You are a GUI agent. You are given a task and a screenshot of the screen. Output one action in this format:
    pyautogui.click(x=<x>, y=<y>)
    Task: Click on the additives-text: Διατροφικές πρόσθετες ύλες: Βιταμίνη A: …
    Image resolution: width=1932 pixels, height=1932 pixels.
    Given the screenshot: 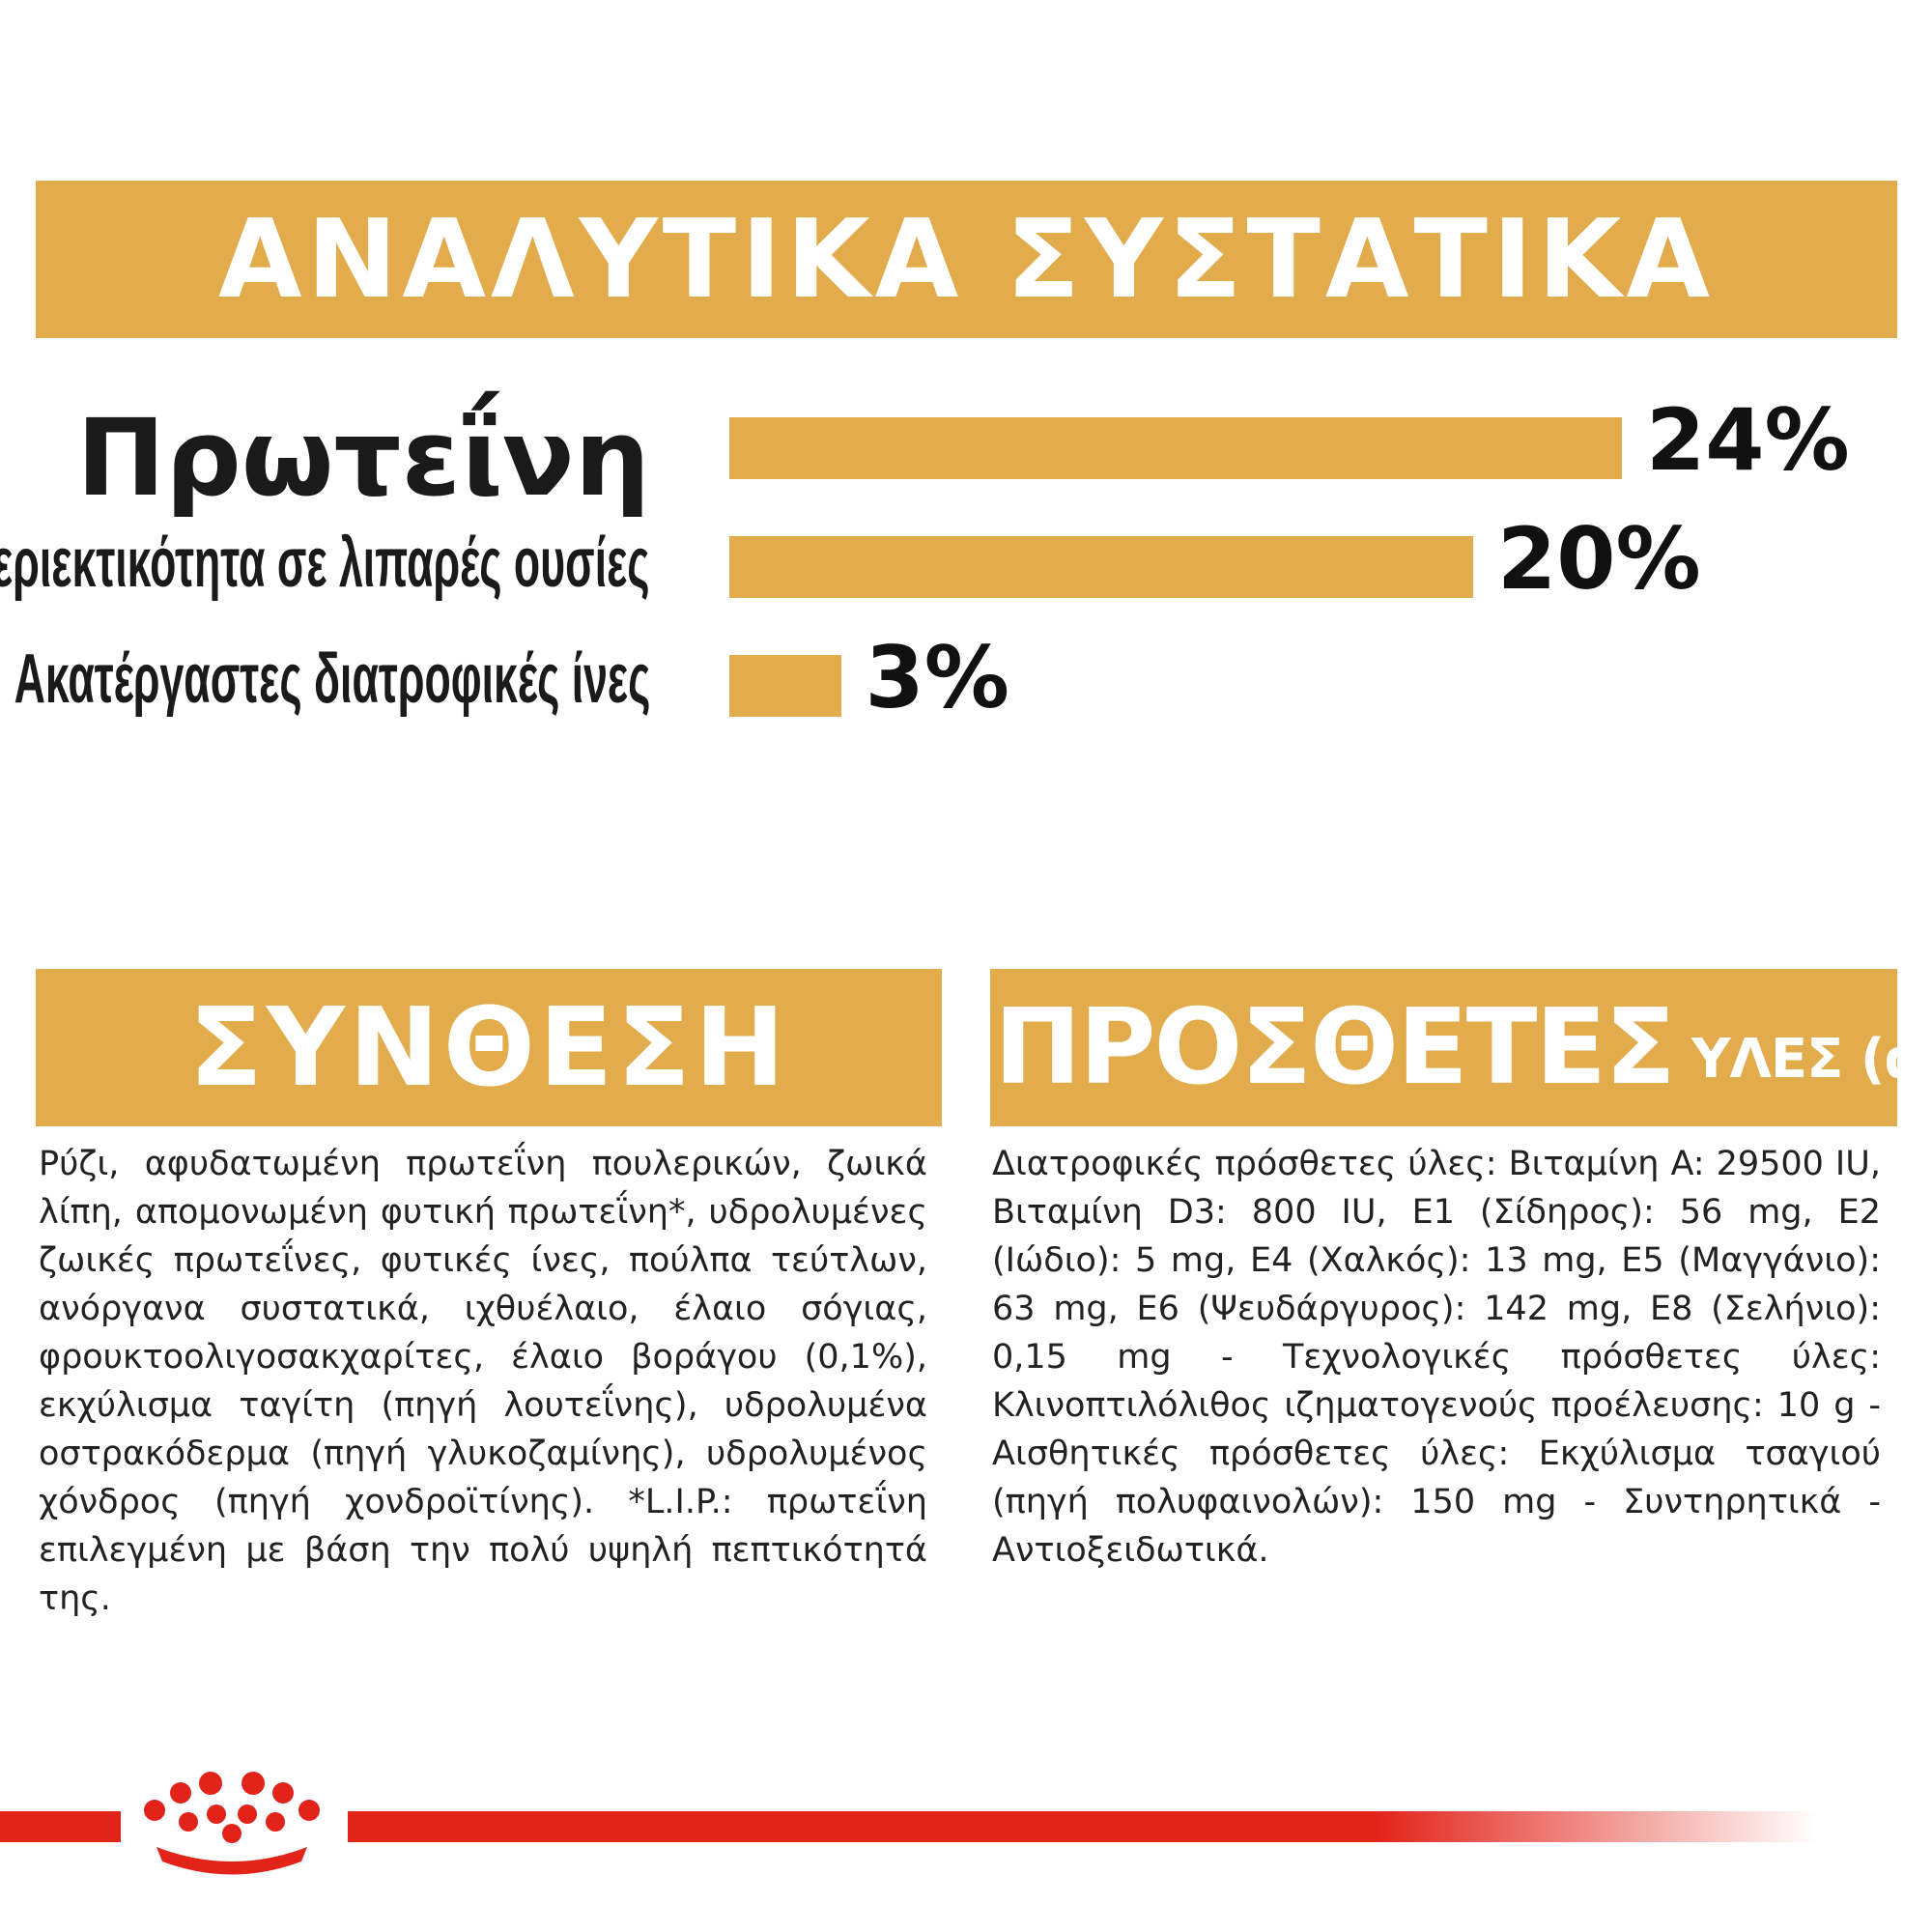 What is the action you would take?
    pyautogui.click(x=1436, y=1357)
    